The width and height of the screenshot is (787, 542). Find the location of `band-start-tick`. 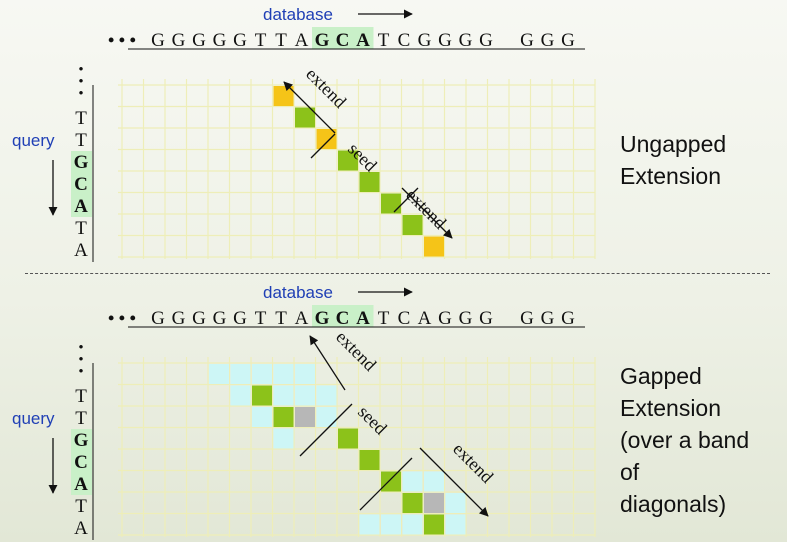

band-start-tick is located at coordinates (326, 430).